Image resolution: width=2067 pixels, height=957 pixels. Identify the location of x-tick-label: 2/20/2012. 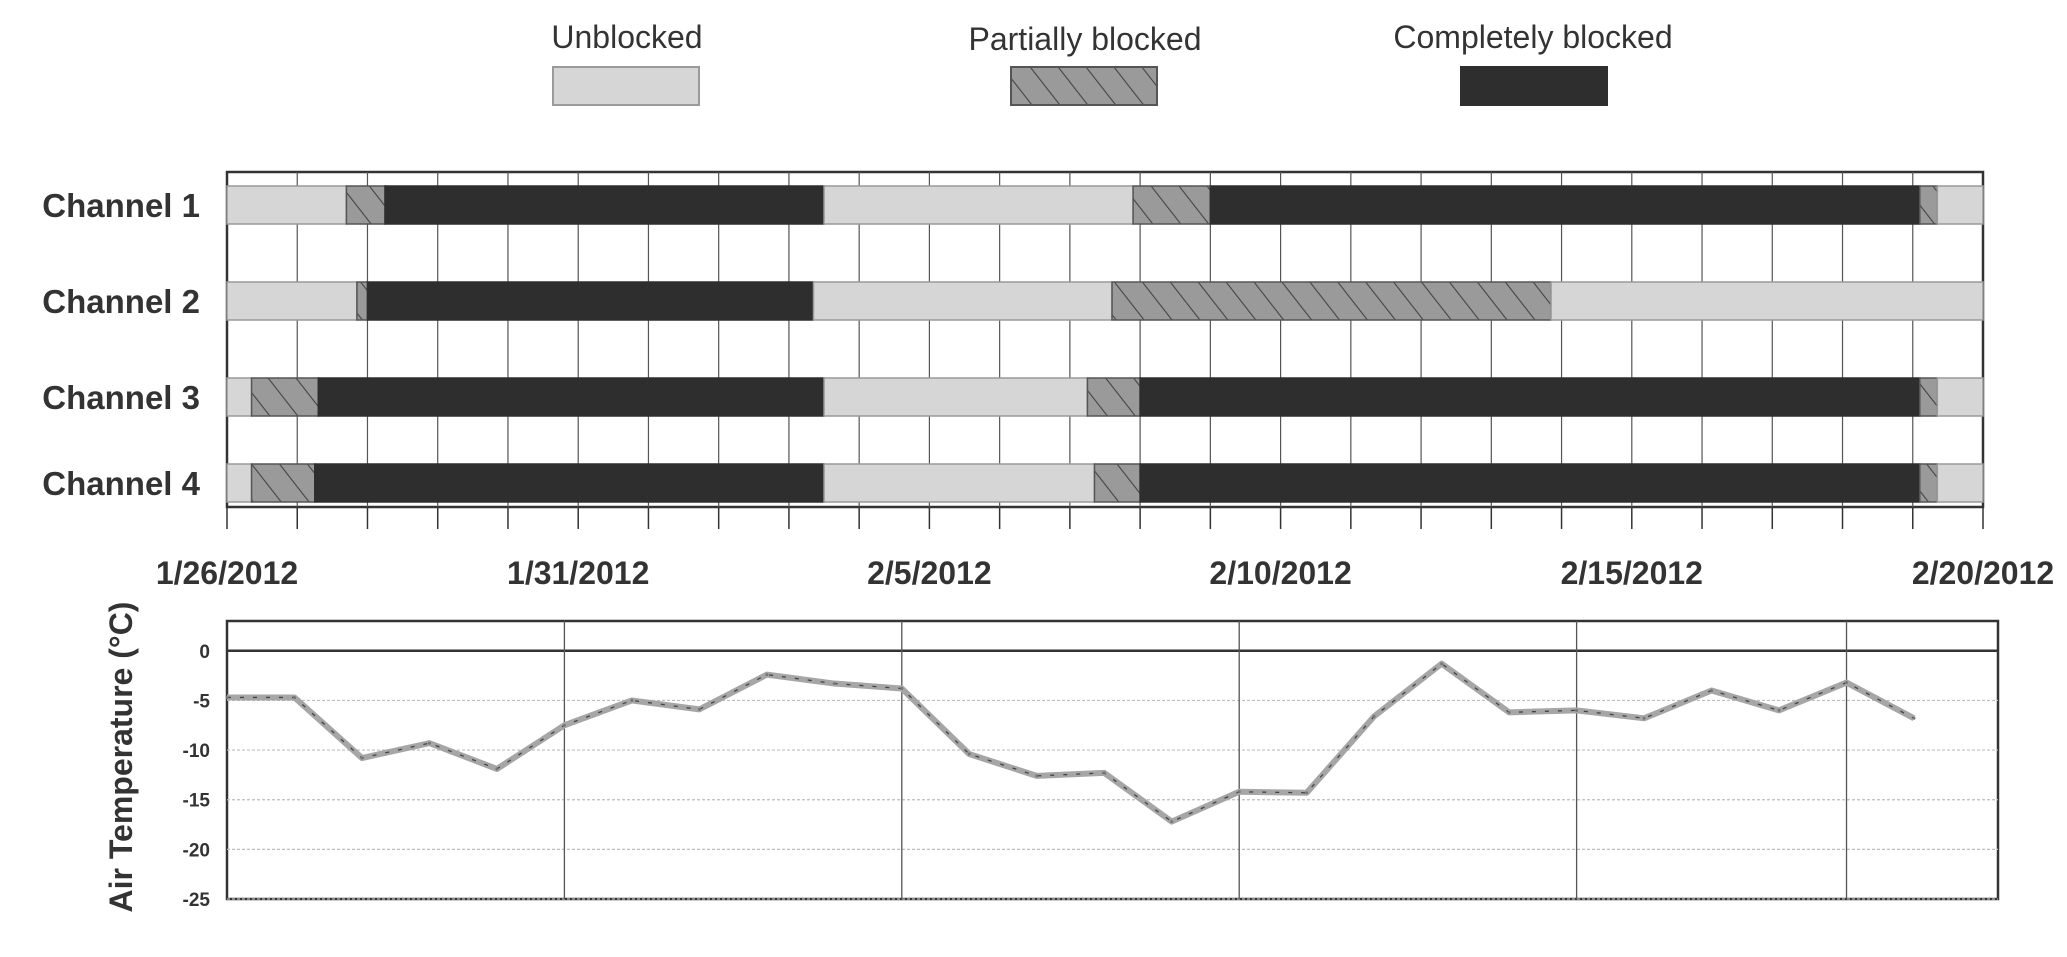
(1983, 573).